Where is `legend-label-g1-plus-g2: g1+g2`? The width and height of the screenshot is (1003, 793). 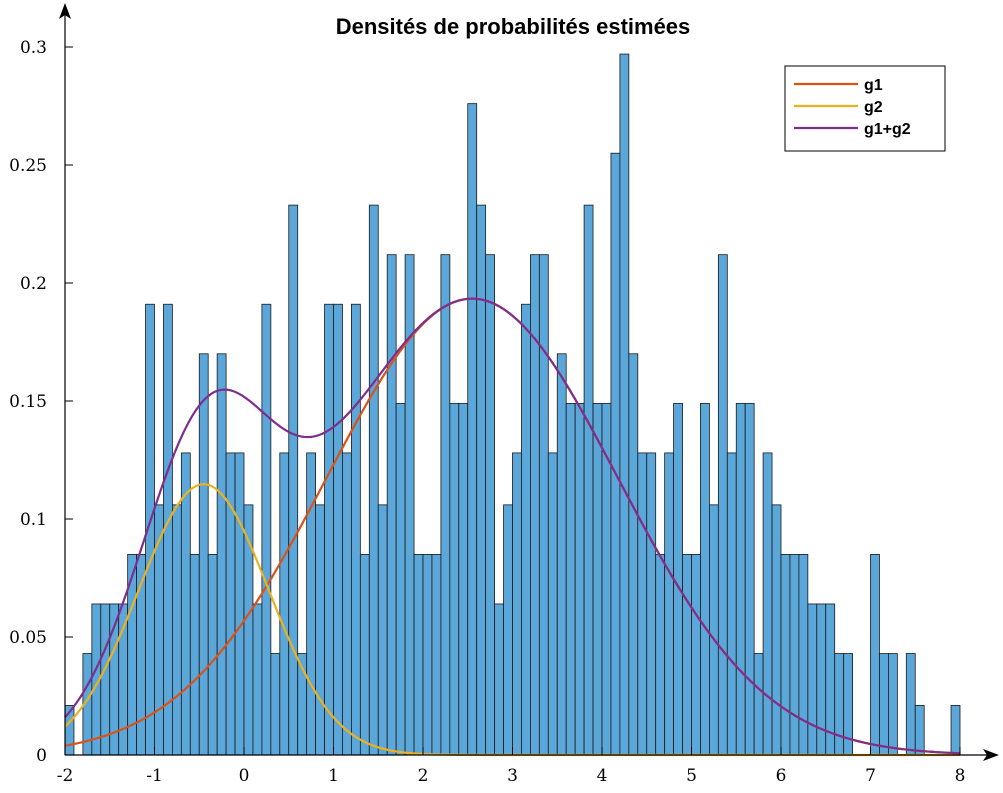
legend-label-g1-plus-g2: g1+g2 is located at coordinates (887, 129).